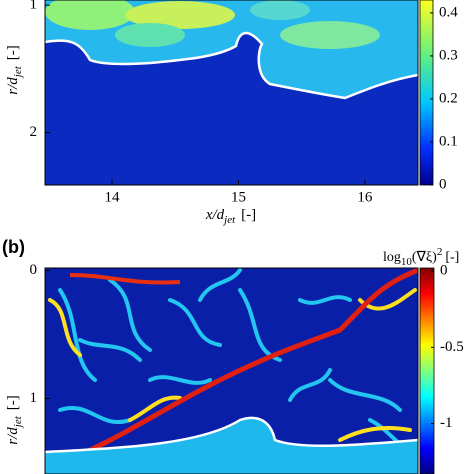 This screenshot has height=474, width=474. Describe the element at coordinates (448, 98) in the screenshot. I see `colorbar-tick-label: 0.2` at that location.